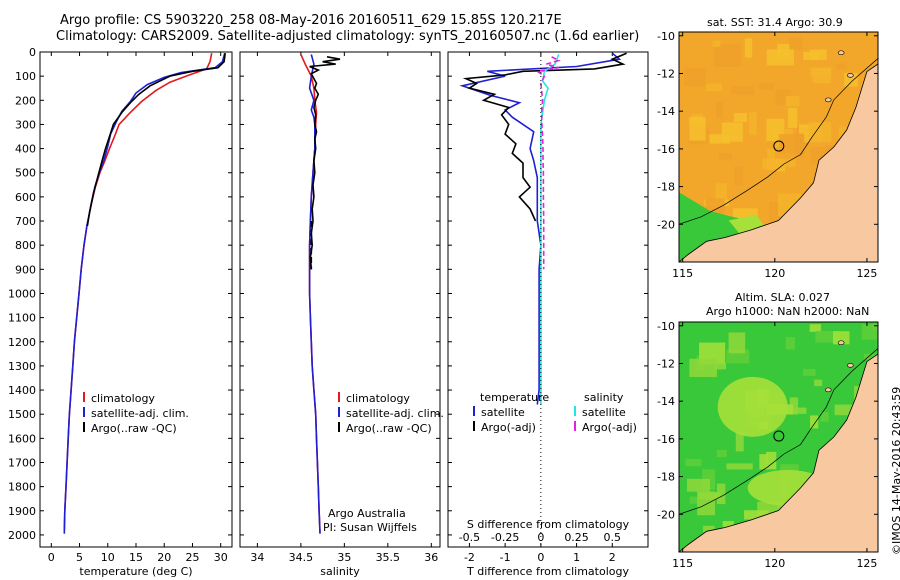 The image size is (900, 580). What do you see at coordinates (22, 511) in the screenshot?
I see `depth-tick-label: 1900` at bounding box center [22, 511].